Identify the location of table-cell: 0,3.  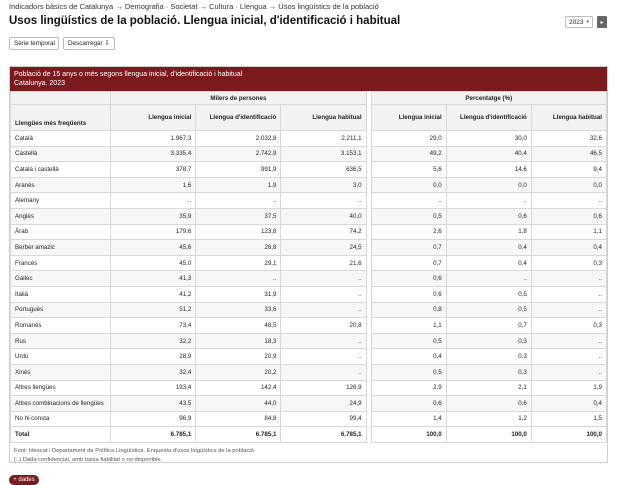
(488, 356).